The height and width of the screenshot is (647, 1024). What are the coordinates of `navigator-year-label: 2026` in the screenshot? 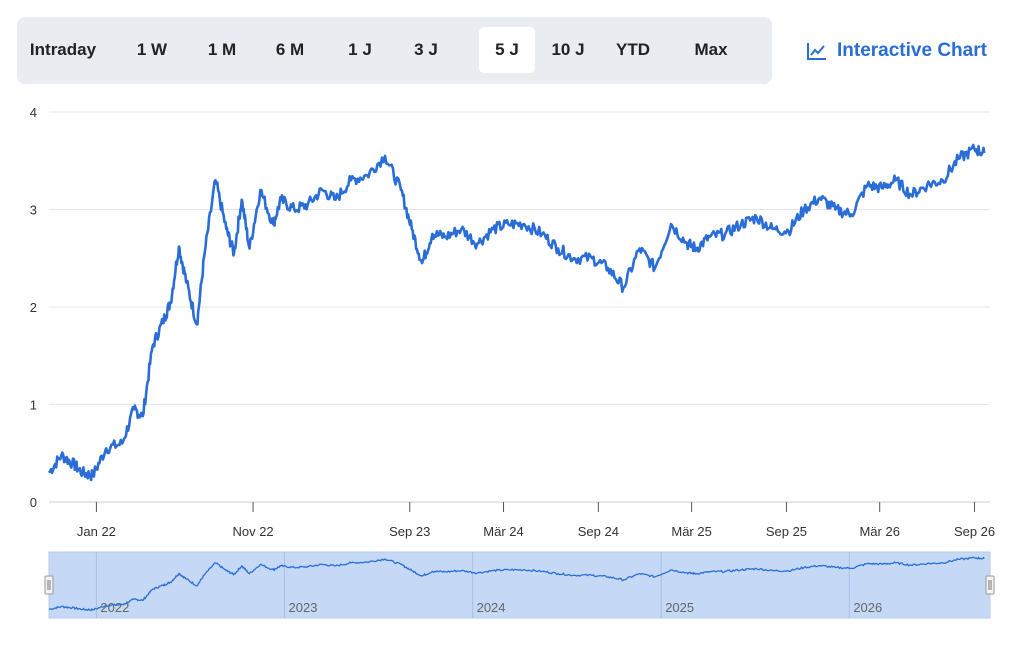 It's located at (867, 607).